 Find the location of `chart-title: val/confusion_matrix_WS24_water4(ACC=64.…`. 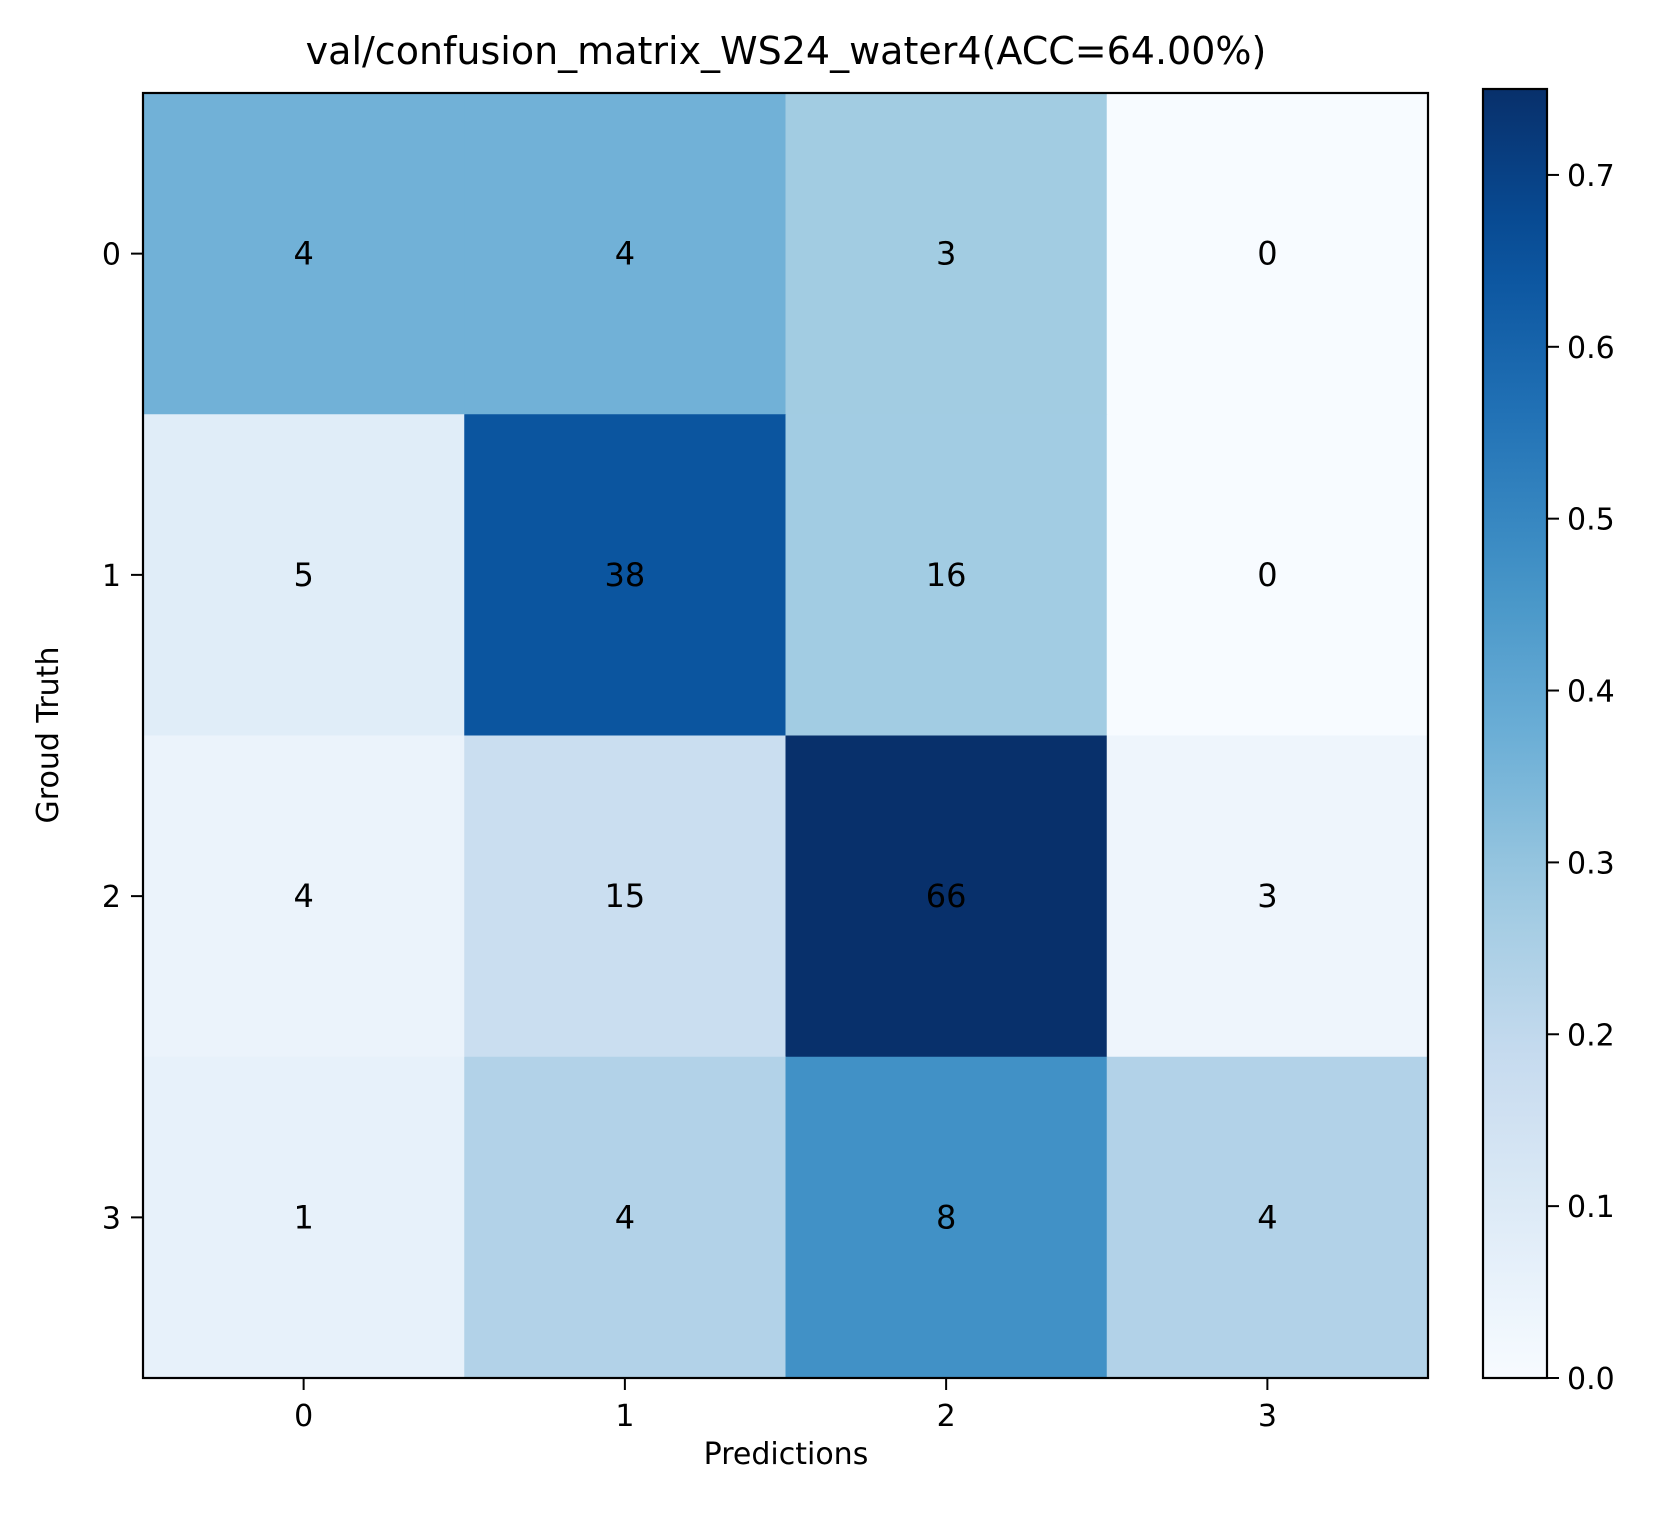

chart-title: val/confusion_matrix_WS24_water4(ACC=64.… is located at coordinates (786, 51).